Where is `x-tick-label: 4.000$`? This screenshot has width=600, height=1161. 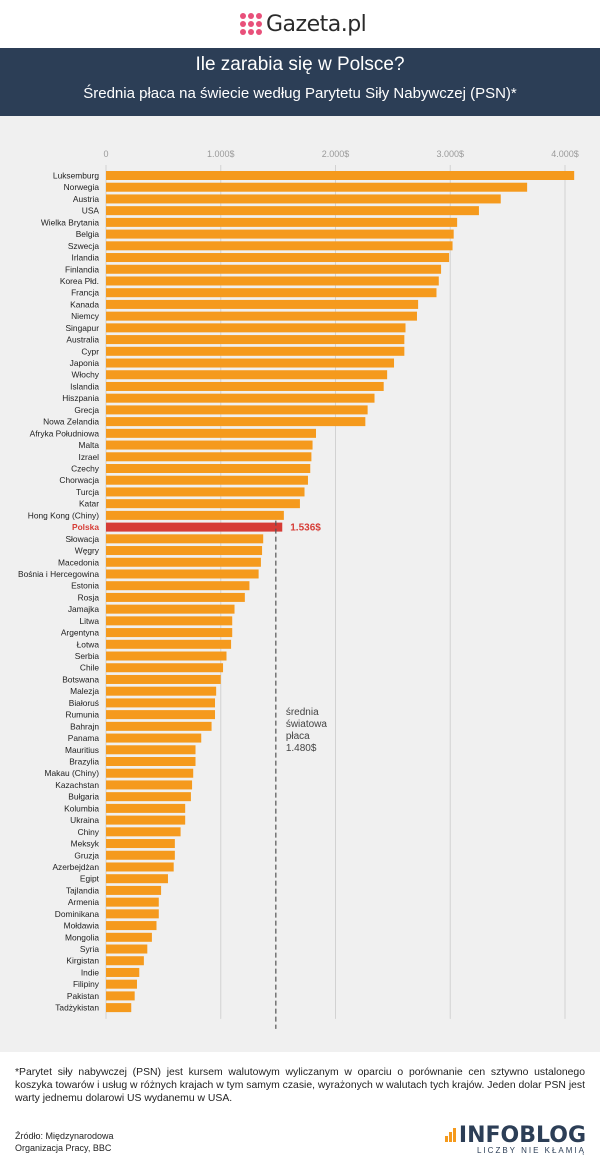
x-tick-label: 4.000$ is located at coordinates (565, 154).